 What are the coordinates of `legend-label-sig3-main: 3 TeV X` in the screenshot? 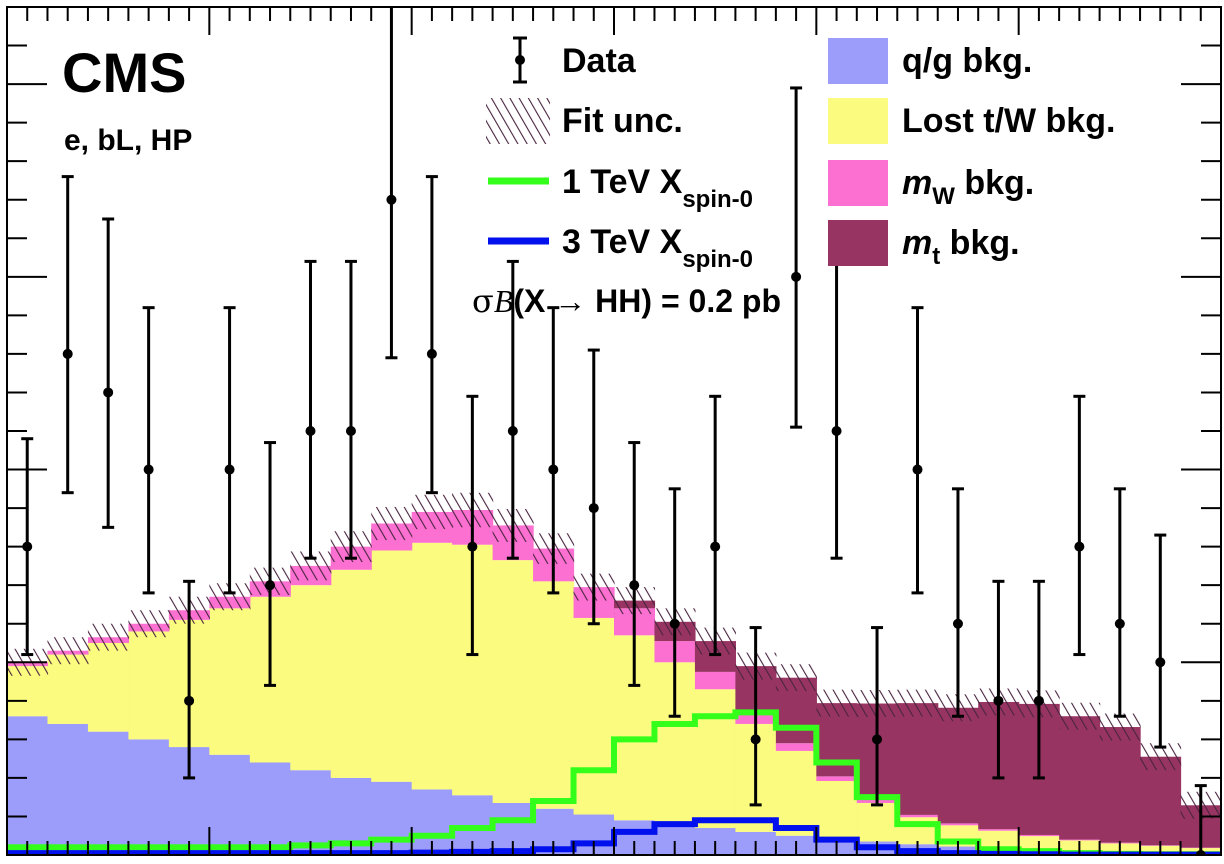 It's located at (622, 242).